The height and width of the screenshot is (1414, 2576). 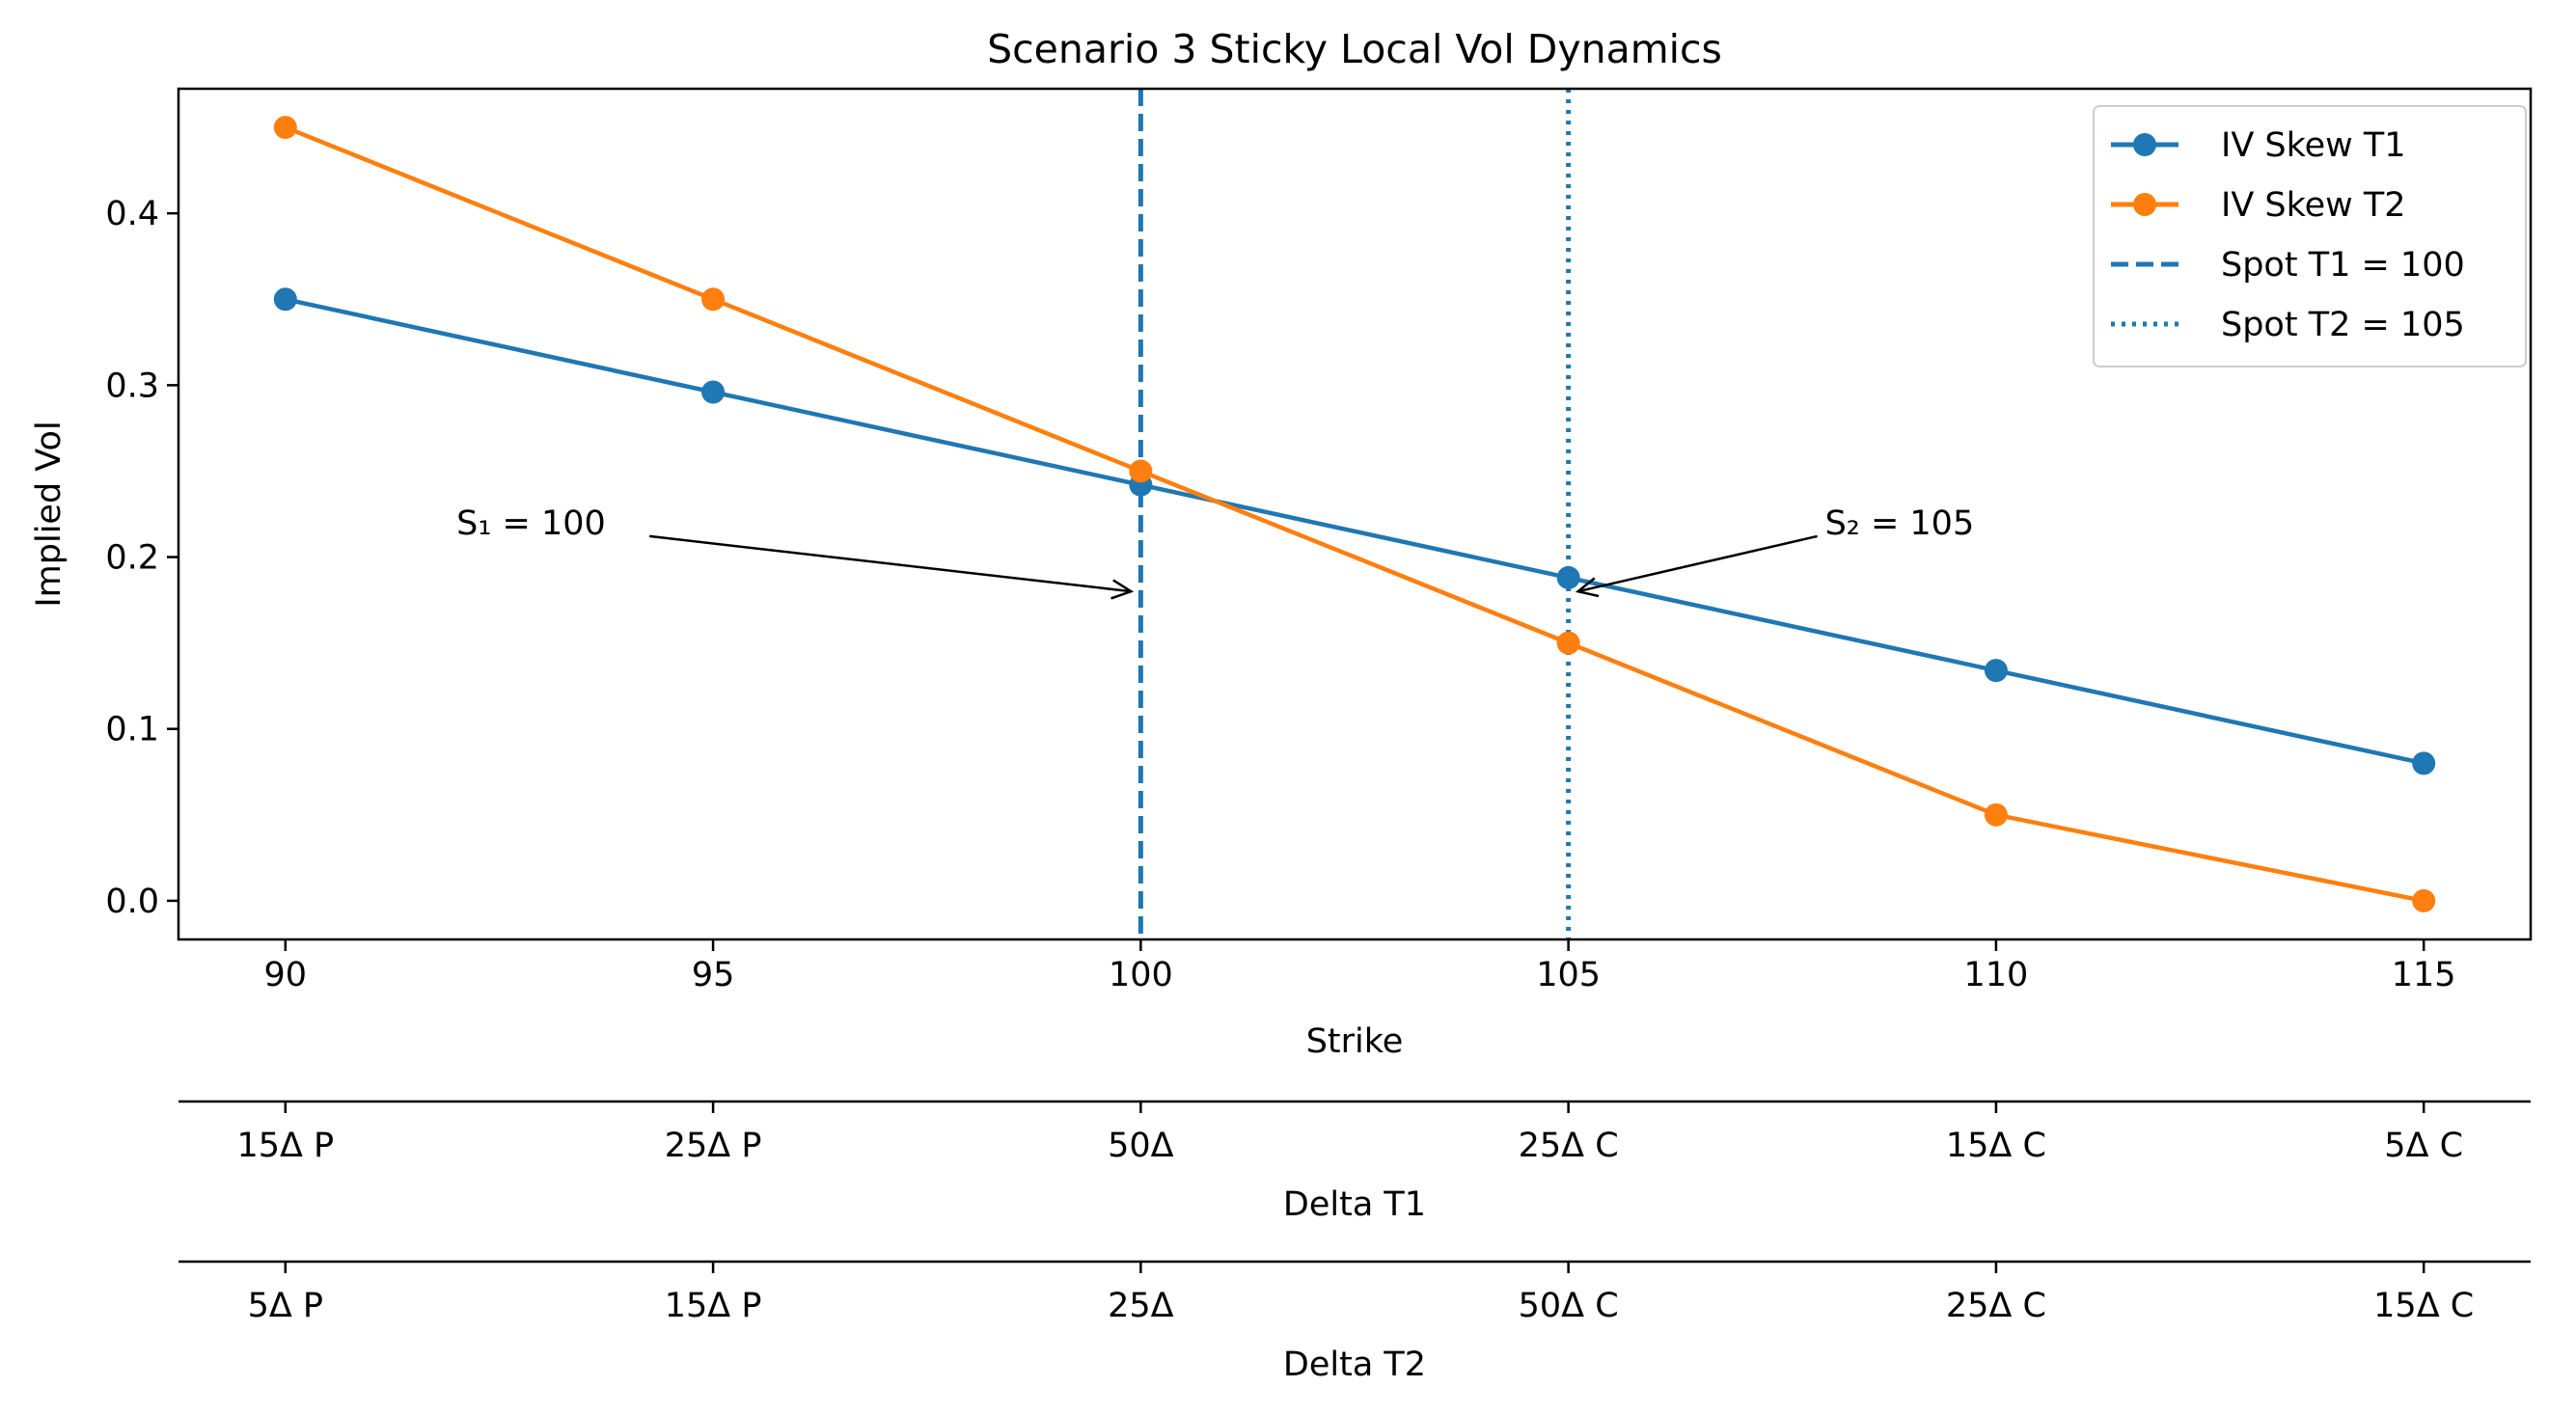 I want to click on delta-axis-2-tick-label: 25Δ C, so click(x=1996, y=1306).